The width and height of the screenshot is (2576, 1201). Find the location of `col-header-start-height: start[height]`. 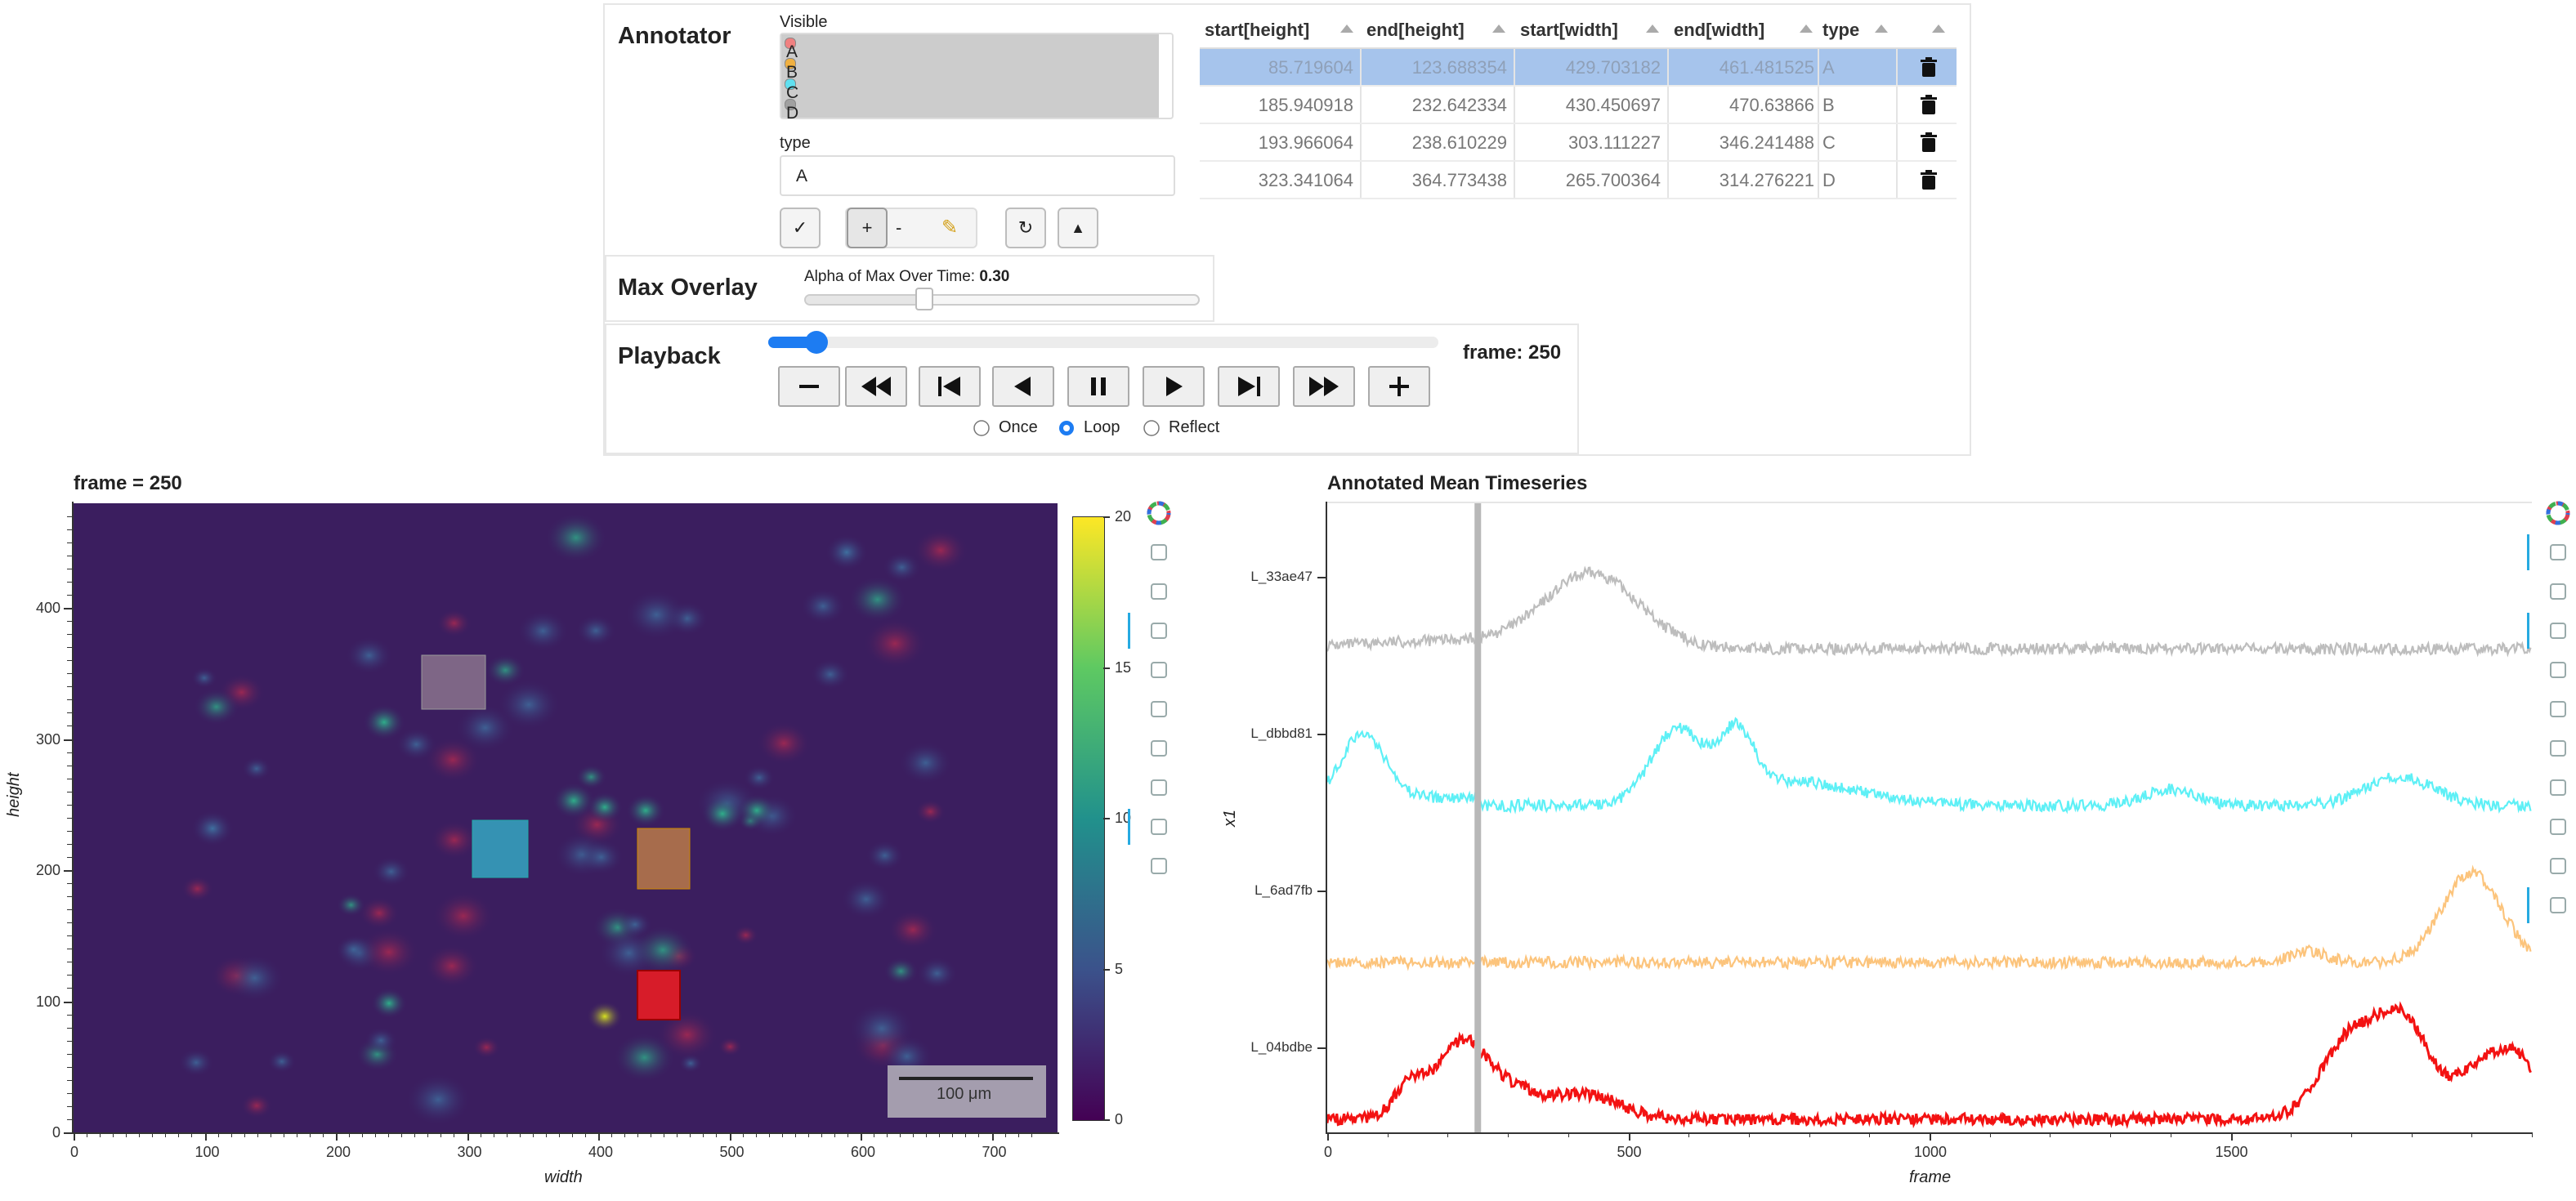

col-header-start-height: start[height] is located at coordinates (1257, 30).